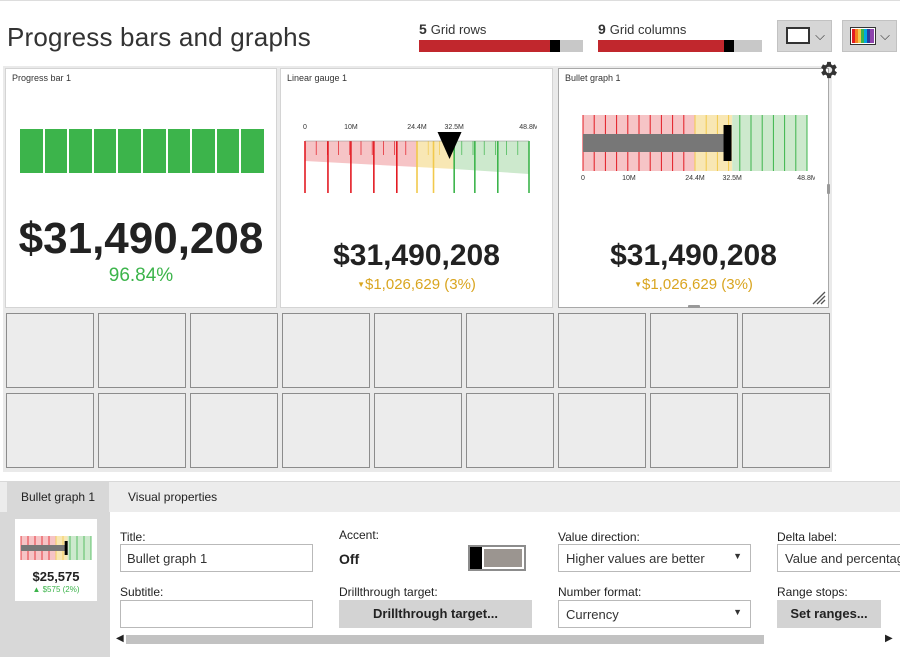 Image resolution: width=900 pixels, height=657 pixels. I want to click on toggle-track, so click(503, 558).